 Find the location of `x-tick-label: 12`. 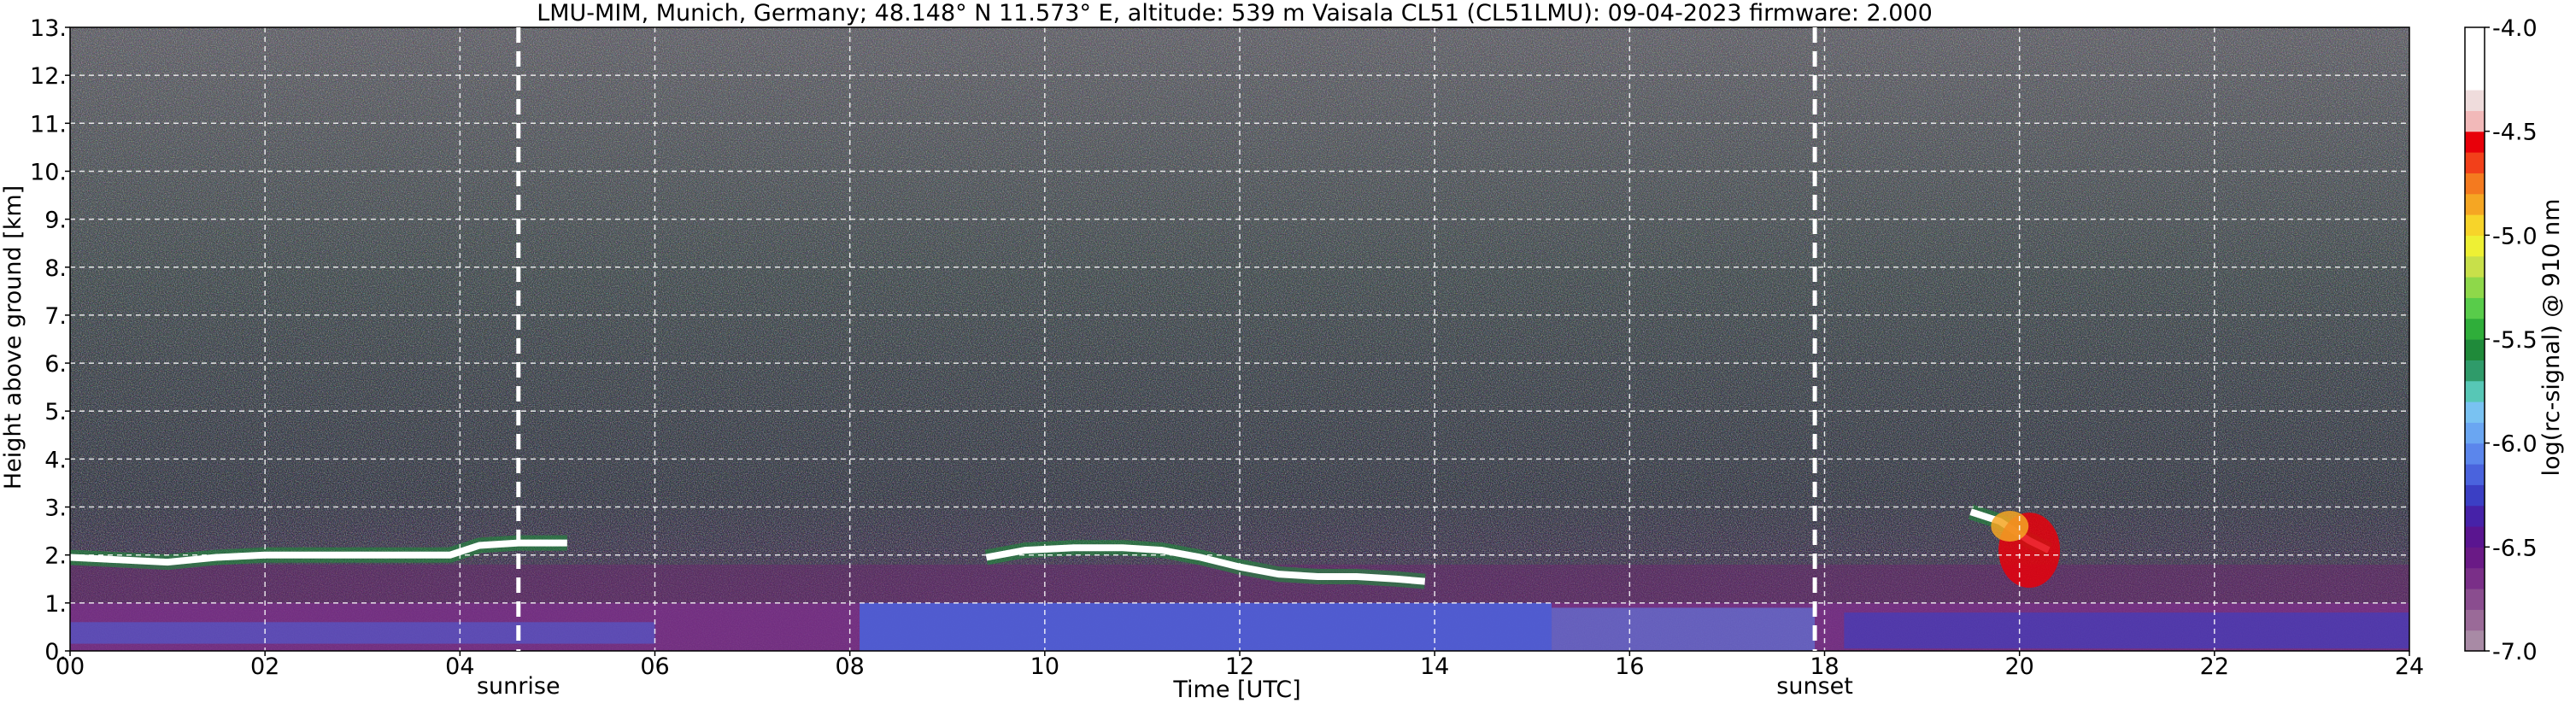

x-tick-label: 12 is located at coordinates (1239, 666).